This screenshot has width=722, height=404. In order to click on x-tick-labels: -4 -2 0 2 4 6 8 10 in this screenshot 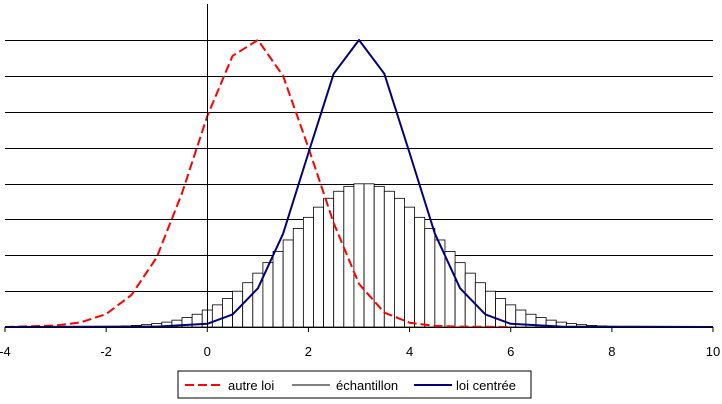, I will do `click(360, 351)`.